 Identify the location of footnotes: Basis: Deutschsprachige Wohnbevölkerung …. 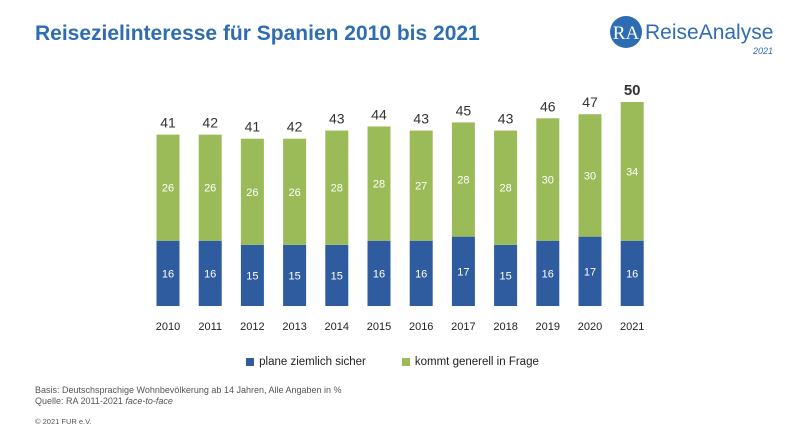
(188, 396).